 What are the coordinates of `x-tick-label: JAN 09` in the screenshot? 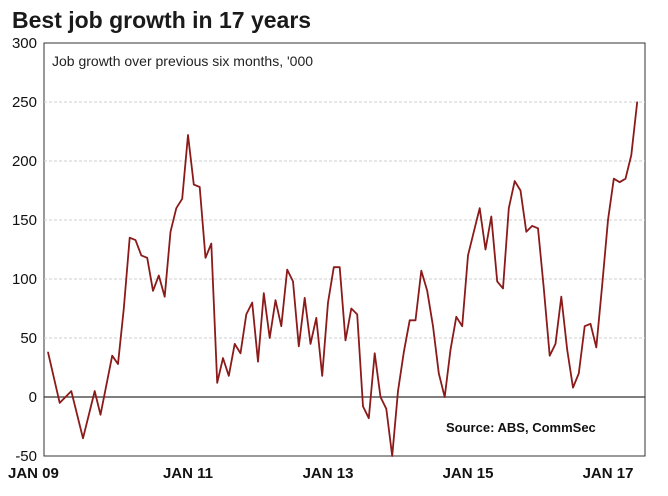 It's located at (33, 473).